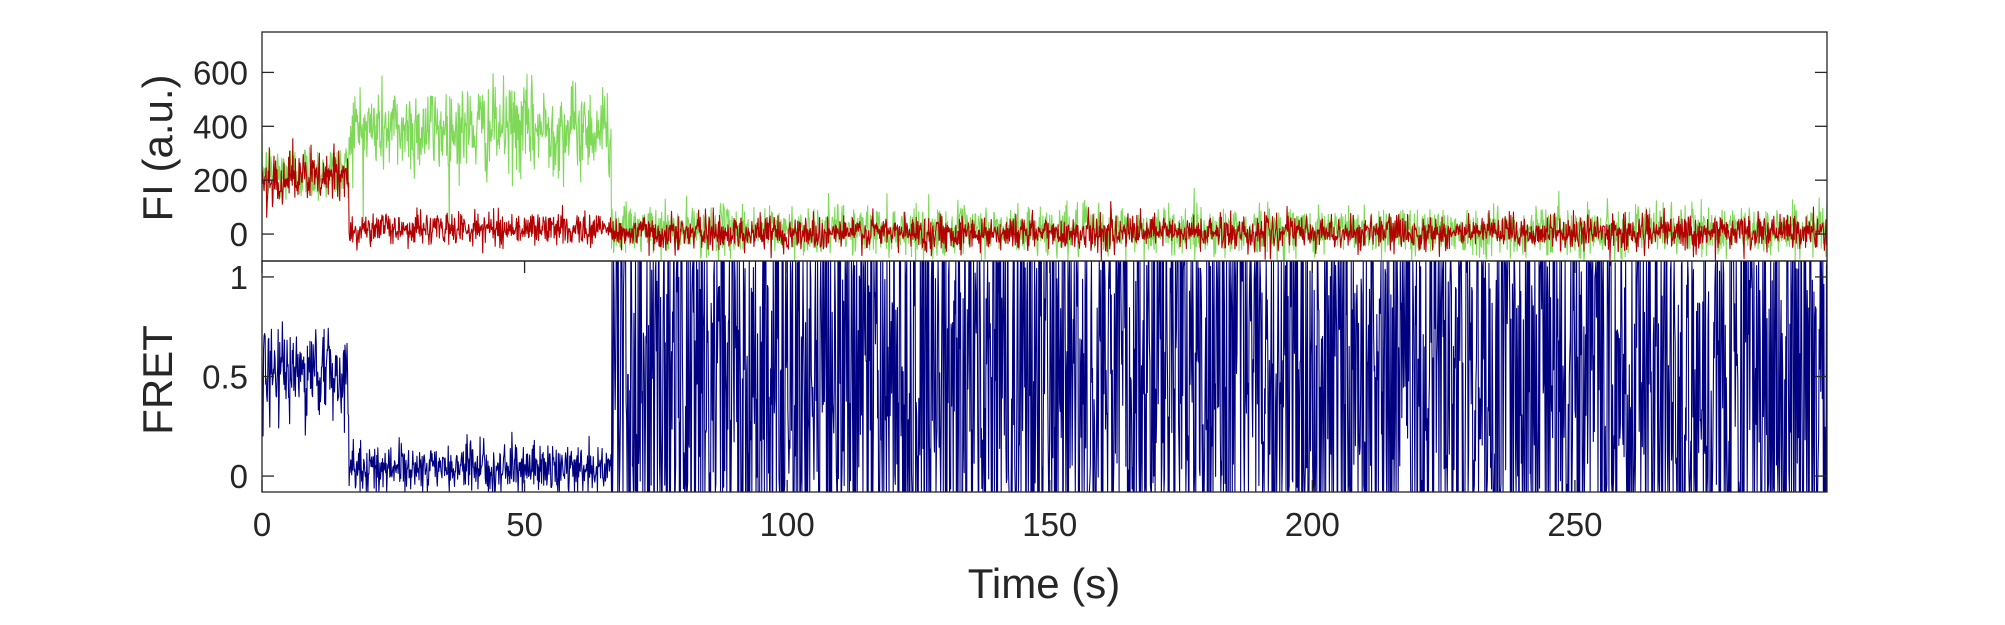  What do you see at coordinates (225, 377) in the screenshot?
I see `y-tick-label: 0.5` at bounding box center [225, 377].